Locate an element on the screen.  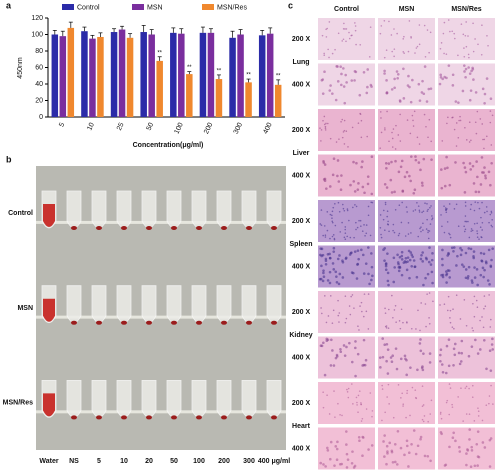
tube-label: 20 is located at coordinates (149, 461).